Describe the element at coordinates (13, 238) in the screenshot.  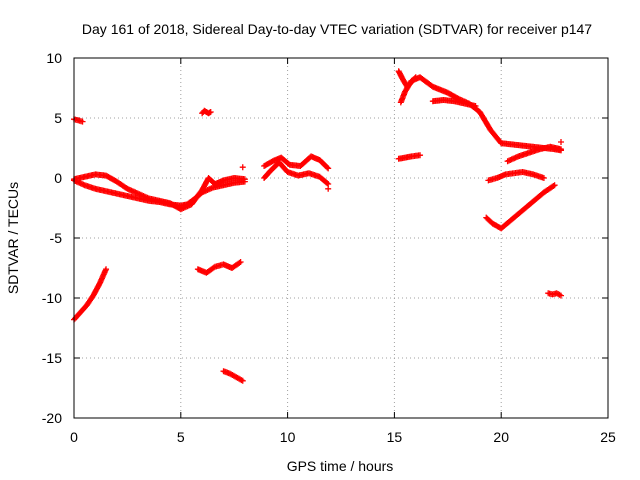
I see `y-axis-label: SDTVAR / TECUs` at that location.